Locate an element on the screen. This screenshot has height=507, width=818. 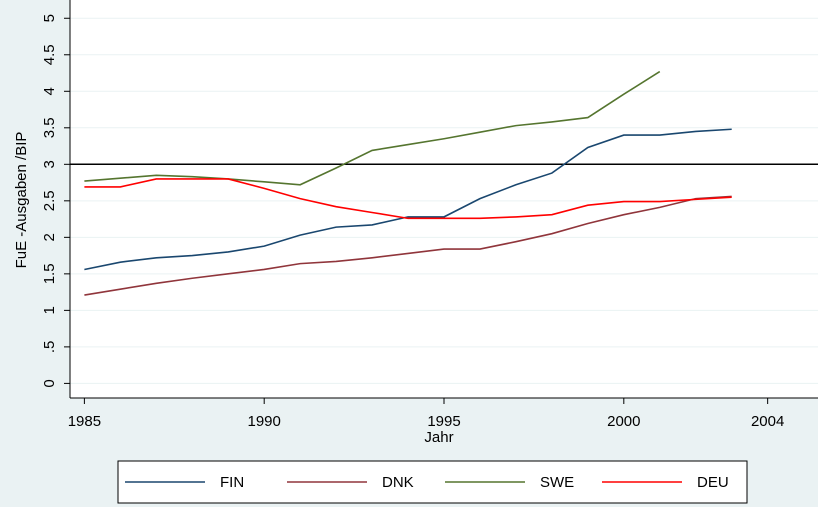
y-tick-label: 4.5 is located at coordinates (49, 54).